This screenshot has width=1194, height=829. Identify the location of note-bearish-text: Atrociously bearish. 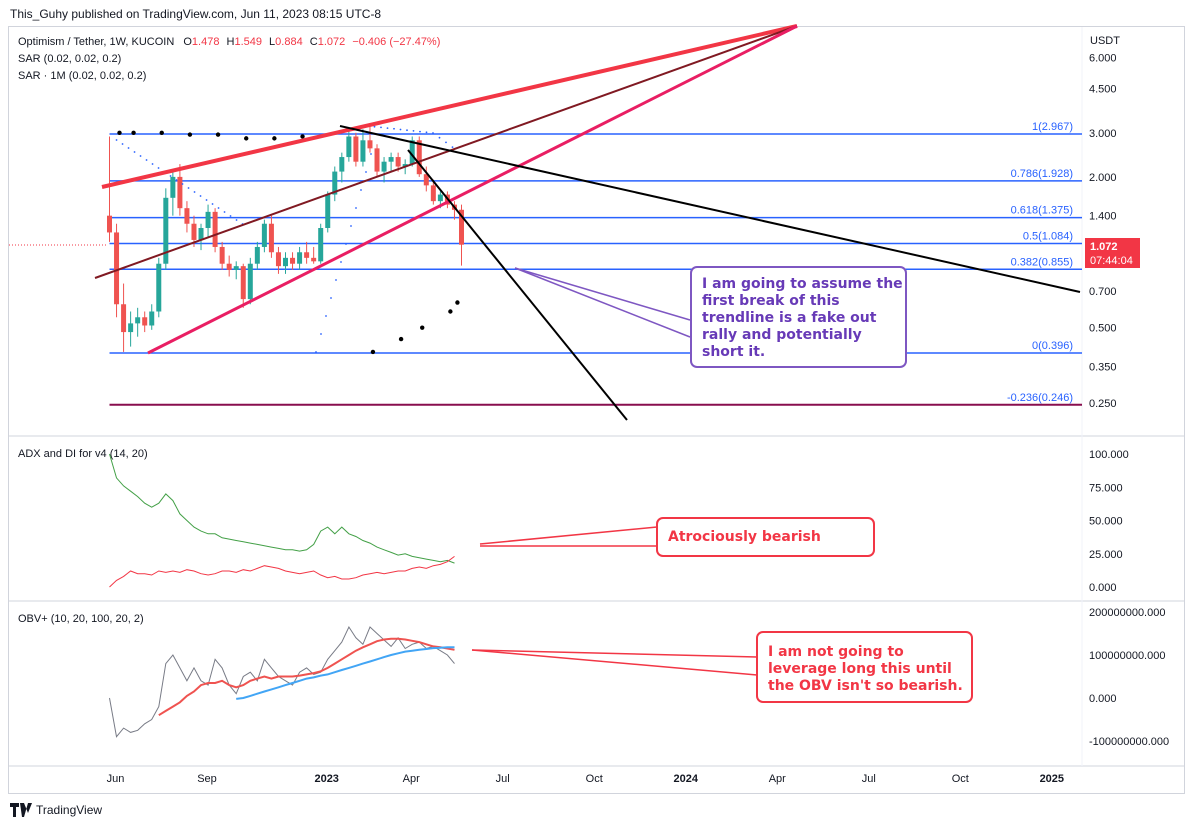
(744, 537).